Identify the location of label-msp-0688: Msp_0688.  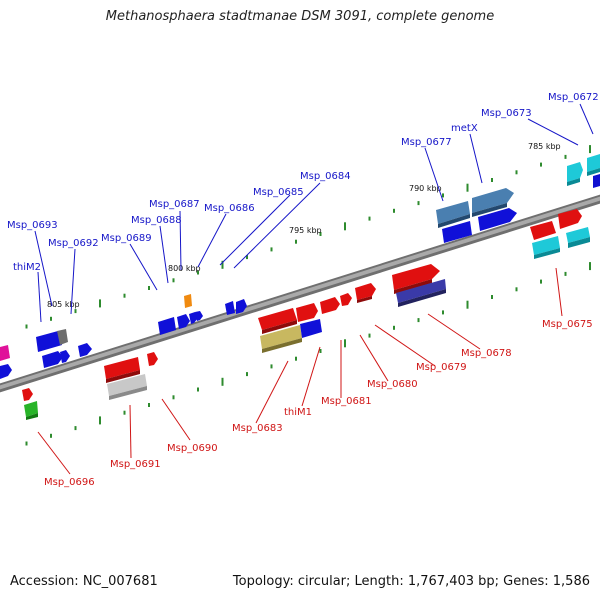
(156, 220).